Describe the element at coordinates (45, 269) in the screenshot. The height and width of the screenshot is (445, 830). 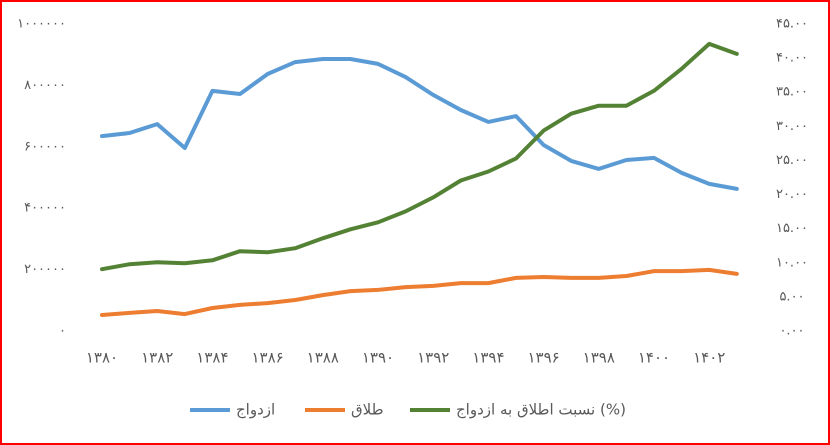
I see `y-tick-label: ۲۰۰۰۰۰` at that location.